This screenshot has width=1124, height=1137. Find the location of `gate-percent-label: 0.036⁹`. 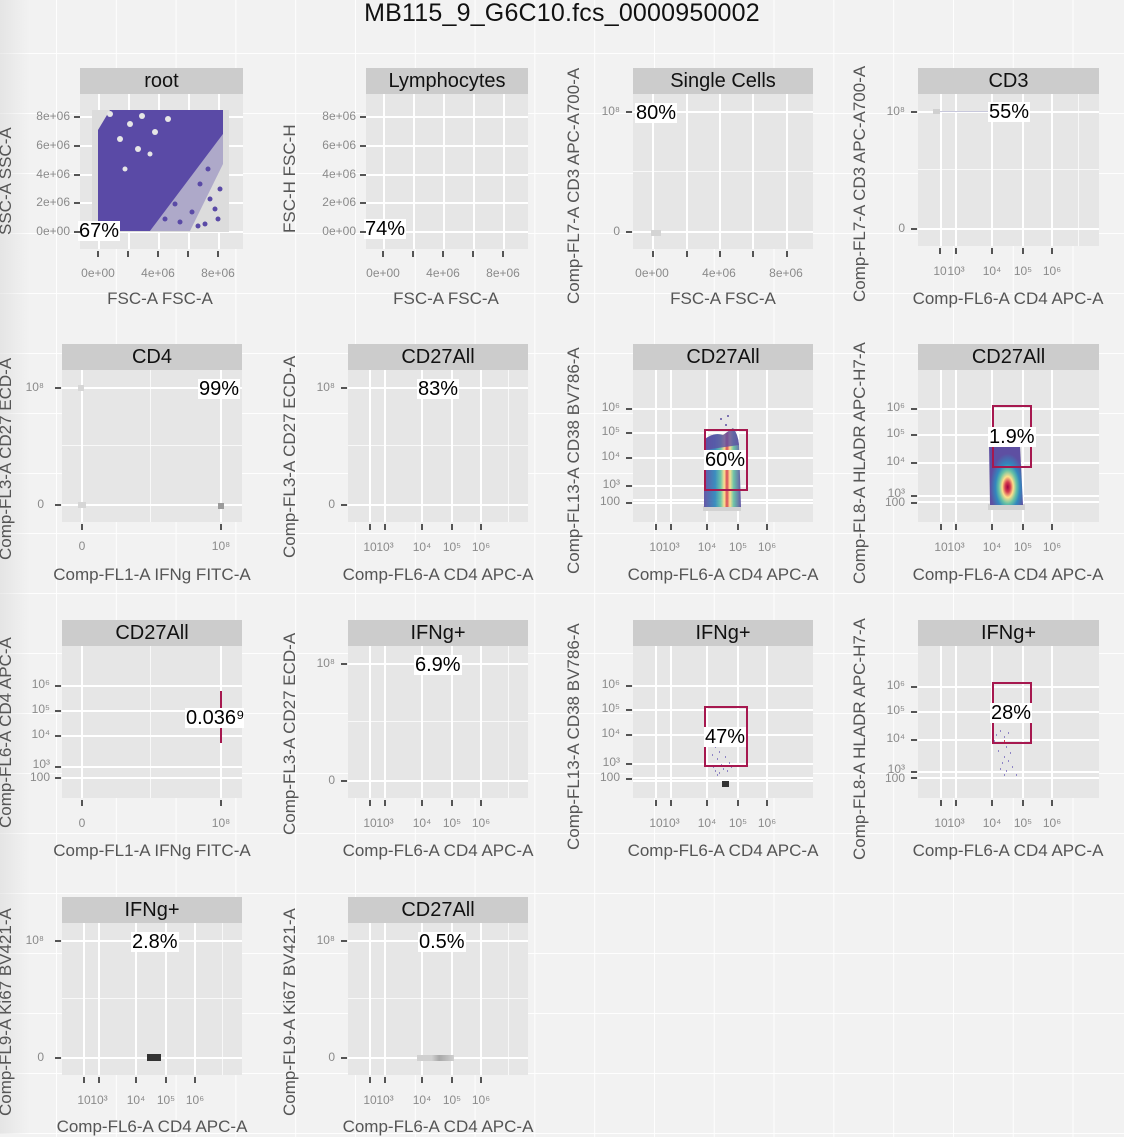

gate-percent-label: 0.036⁹ is located at coordinates (214, 718).